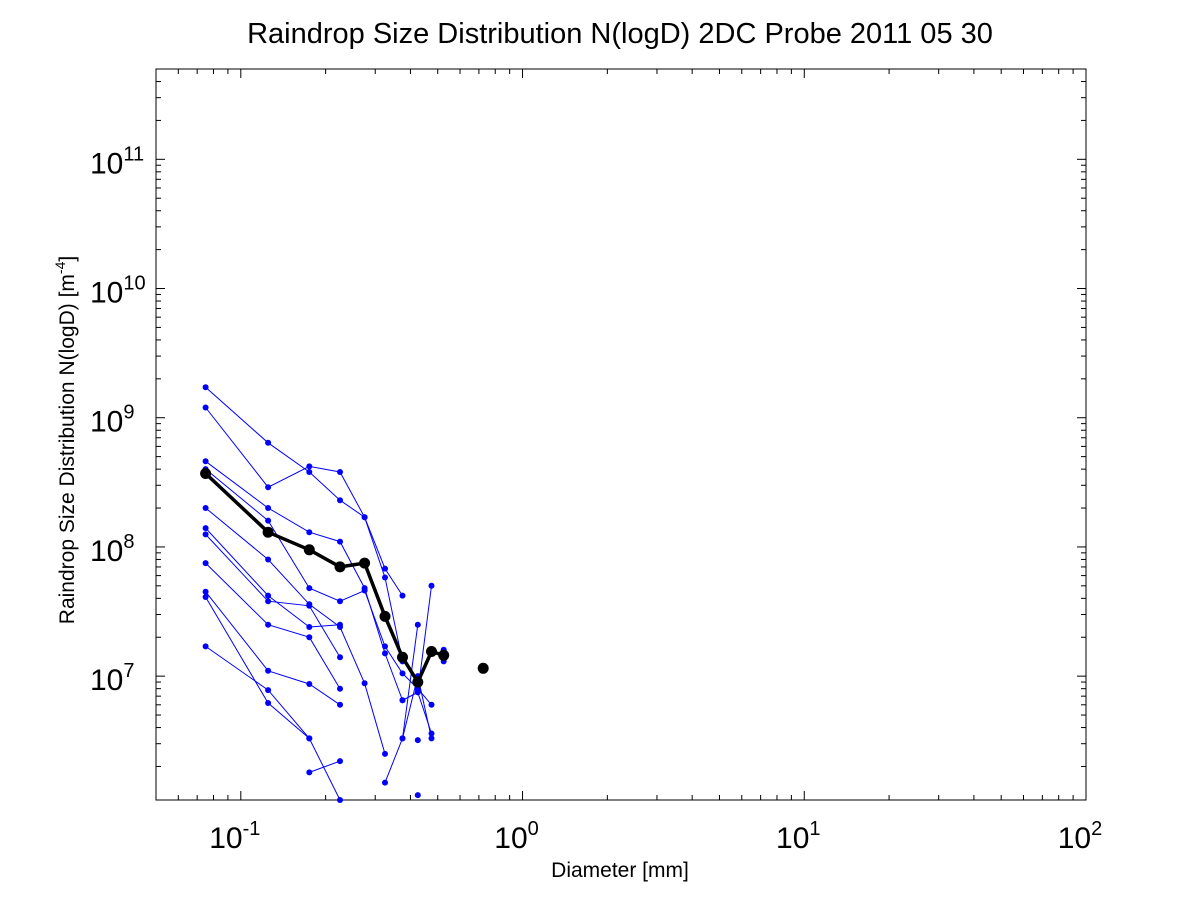 This screenshot has height=900, width=1200. Describe the element at coordinates (117, 161) in the screenshot. I see `y-tick-label: 10¹¹` at that location.